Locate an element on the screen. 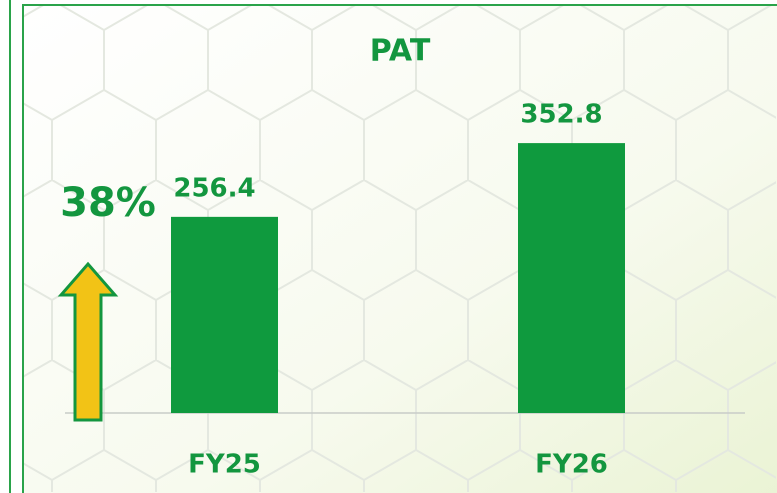 Image resolution: width=777 pixels, height=493 pixels. growth-annotation: 38% is located at coordinates (108, 203).